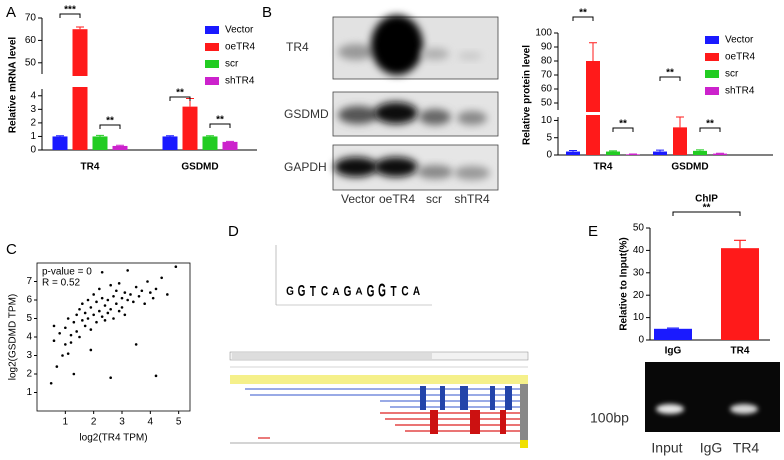 Image resolution: width=784 pixels, height=460 pixels. I want to click on panel-label: C, so click(11, 249).